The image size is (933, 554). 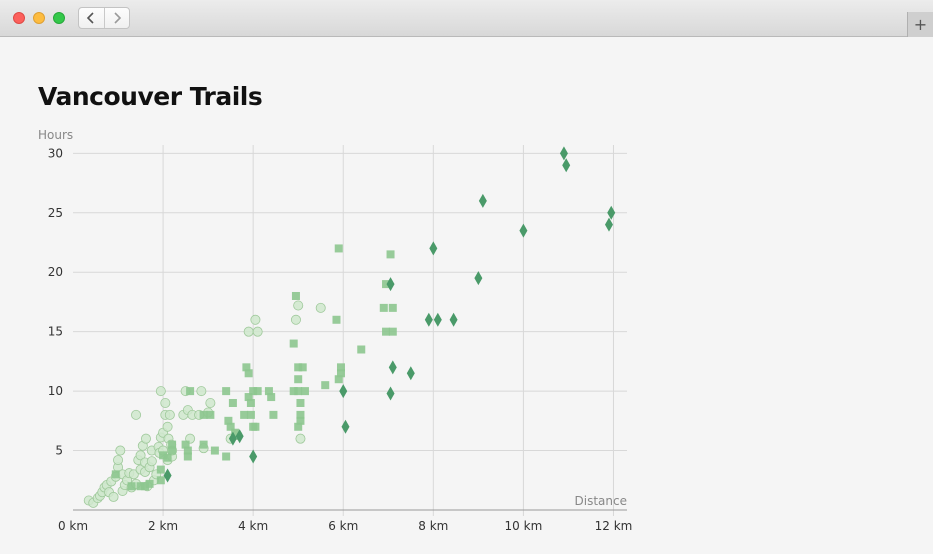 What do you see at coordinates (19, 18) in the screenshot?
I see `close-window-button` at bounding box center [19, 18].